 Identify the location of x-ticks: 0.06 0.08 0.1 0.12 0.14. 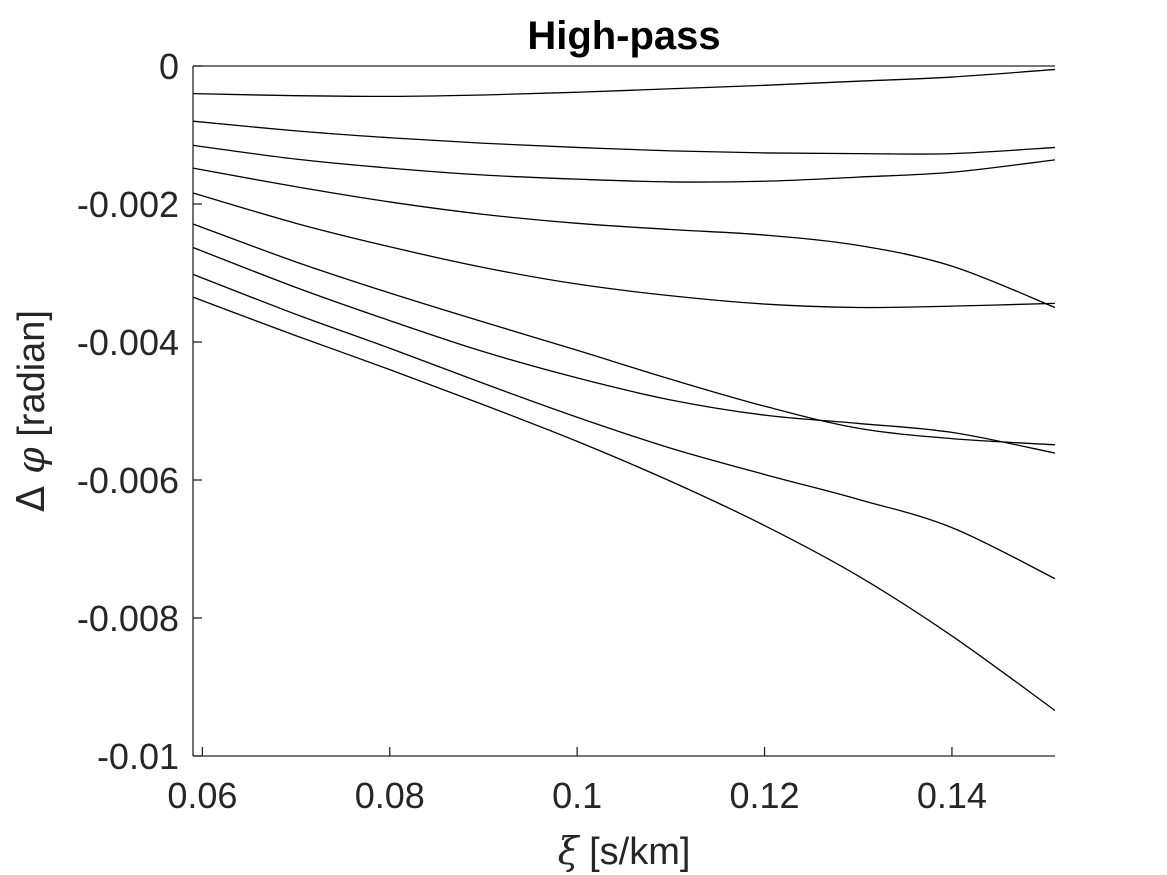
(577, 781).